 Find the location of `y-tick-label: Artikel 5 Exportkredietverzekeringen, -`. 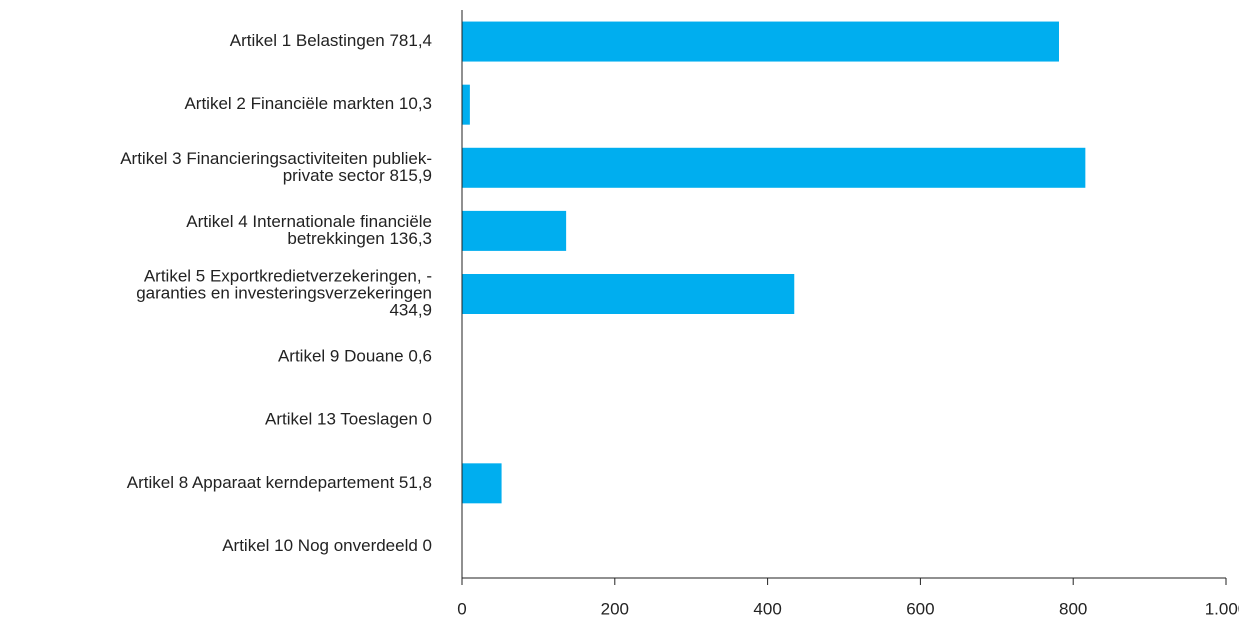

y-tick-label: Artikel 5 Exportkredietverzekeringen, - is located at coordinates (288, 275).